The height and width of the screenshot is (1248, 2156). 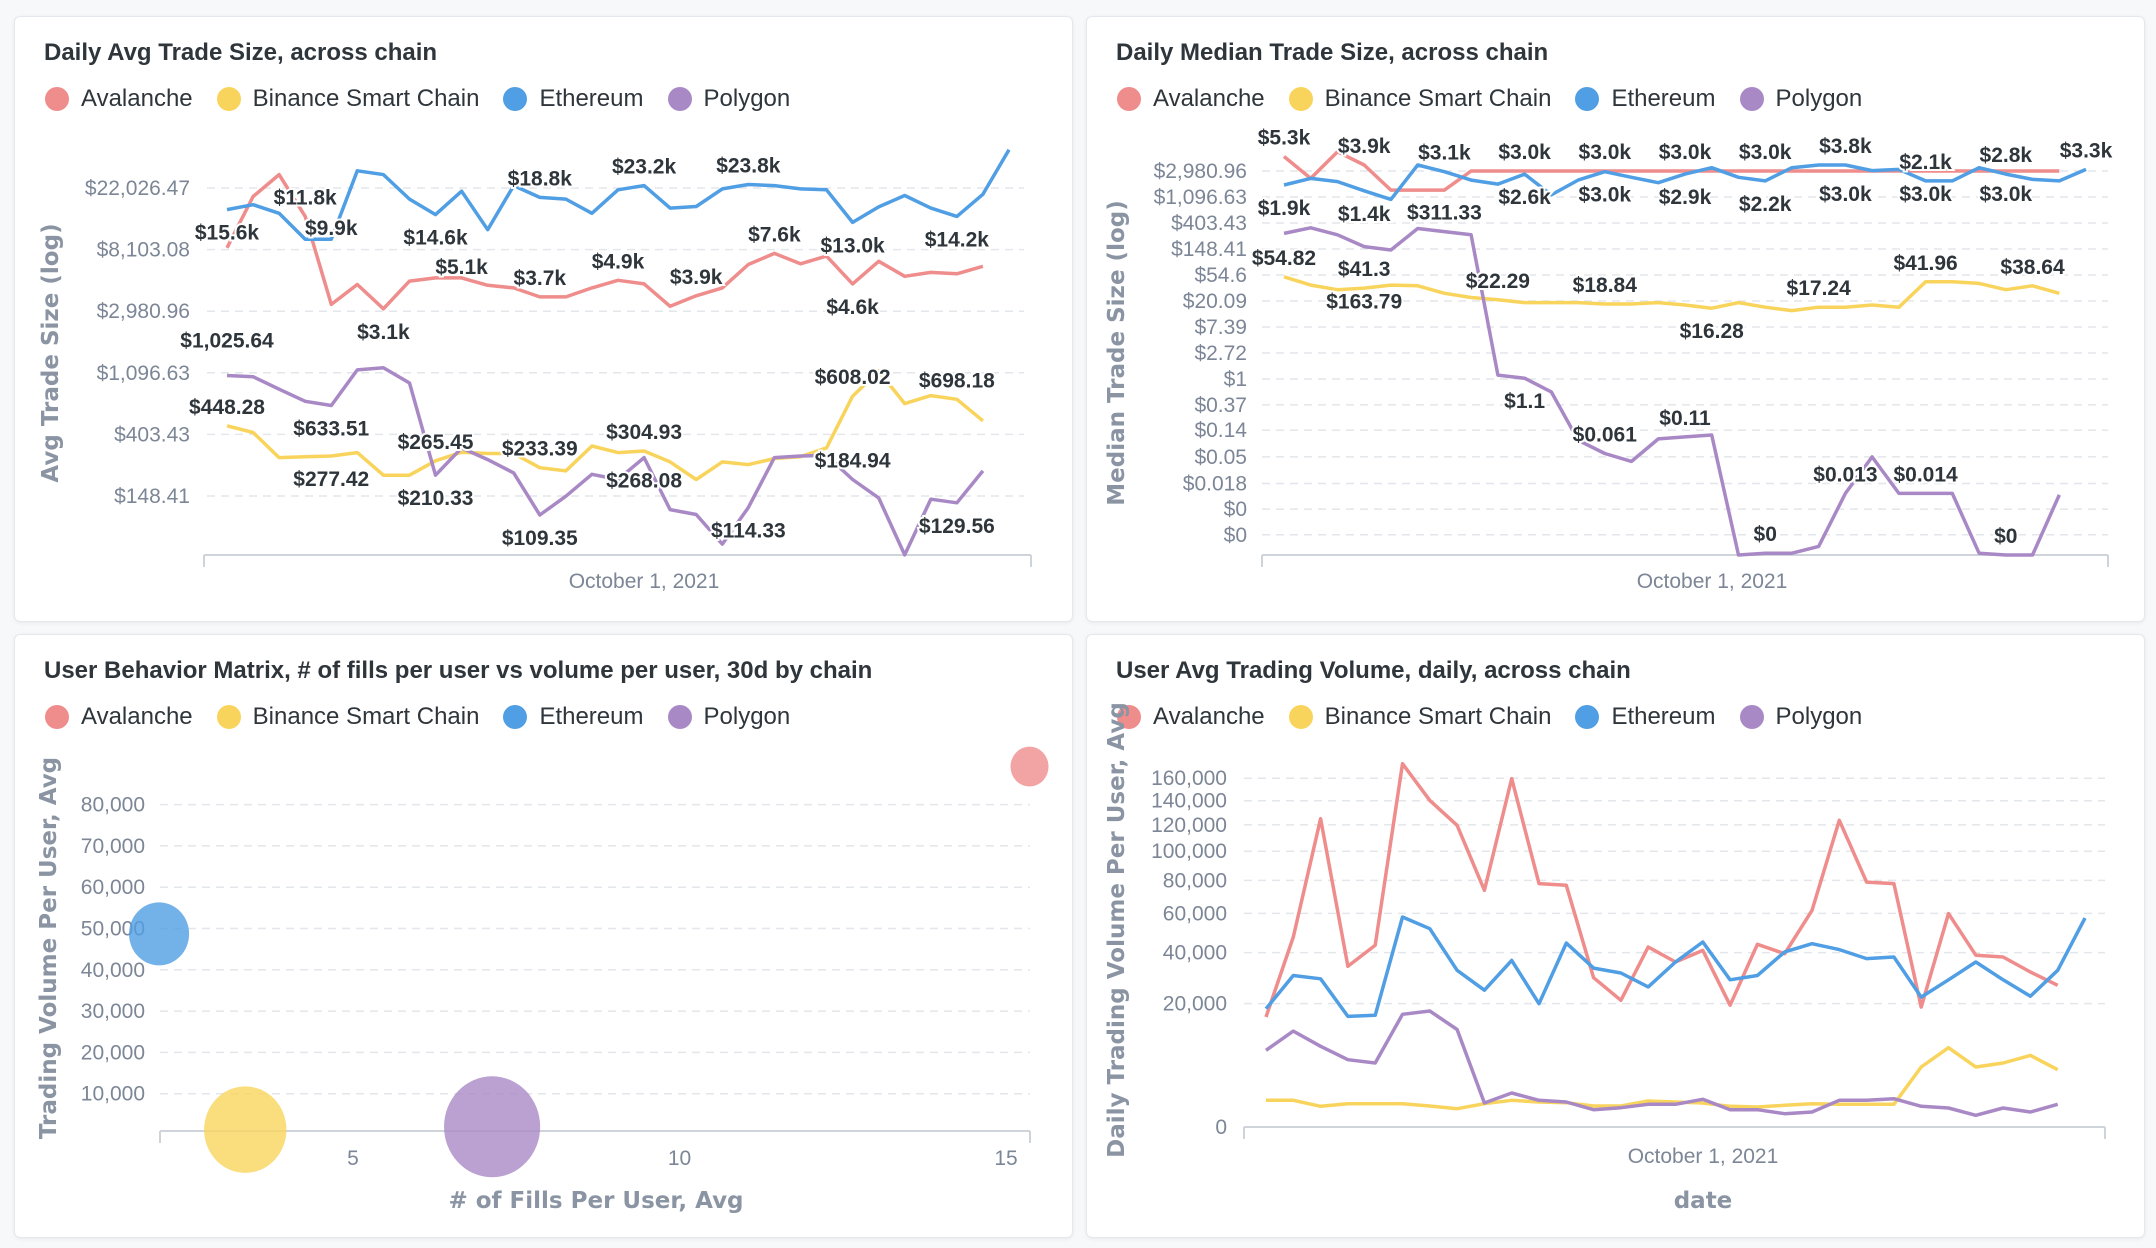 I want to click on data-label: $16.28, so click(x=1712, y=331).